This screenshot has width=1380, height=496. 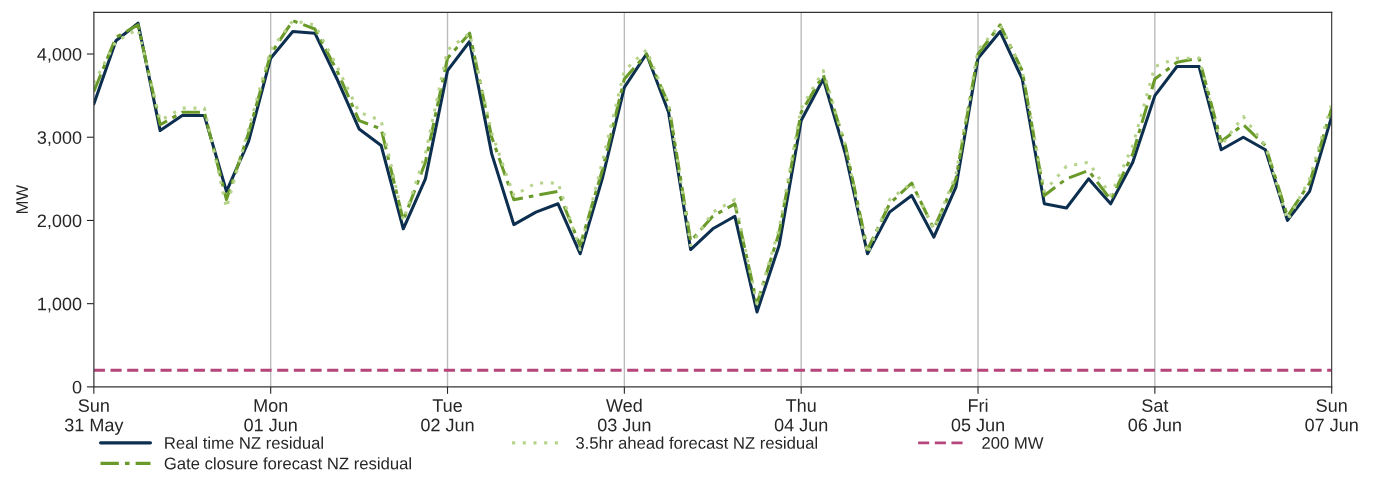 I want to click on y-tick-label: 4,000, so click(x=59, y=55).